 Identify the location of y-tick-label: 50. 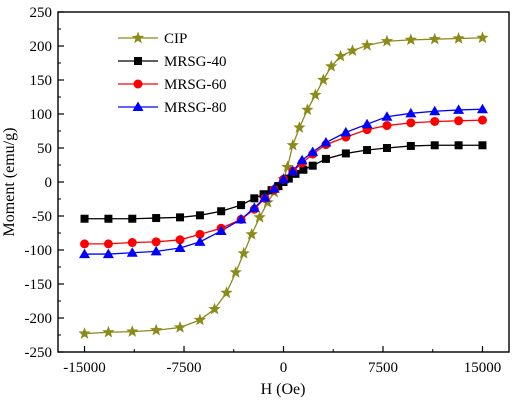
(44, 149).